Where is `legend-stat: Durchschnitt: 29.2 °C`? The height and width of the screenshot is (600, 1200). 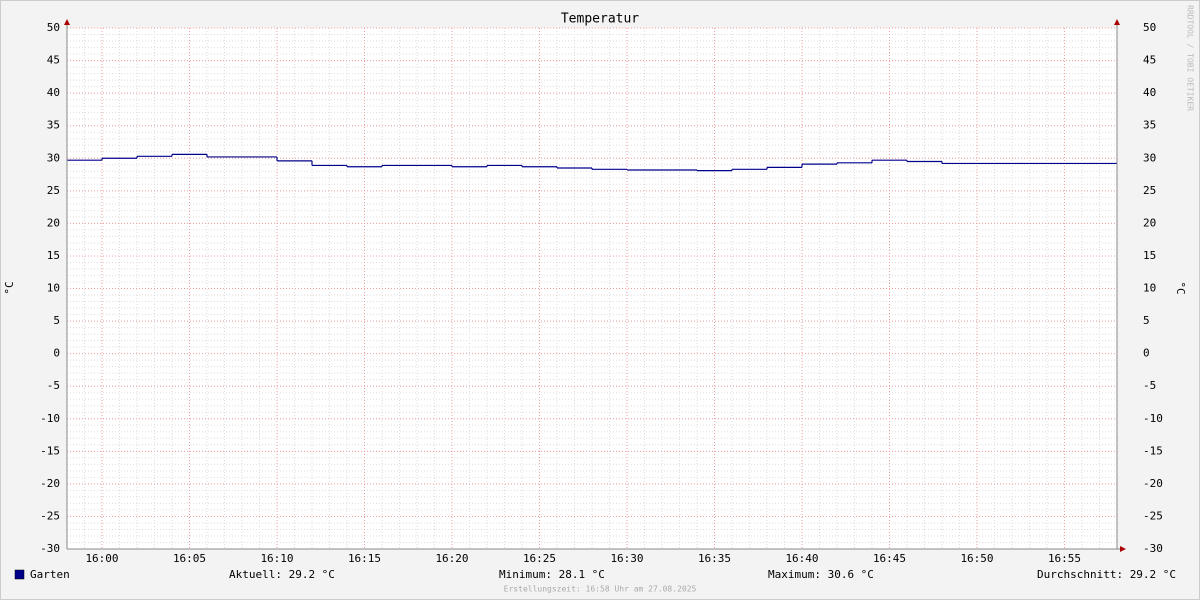
legend-stat: Durchschnitt: 29.2 °C is located at coordinates (1106, 574).